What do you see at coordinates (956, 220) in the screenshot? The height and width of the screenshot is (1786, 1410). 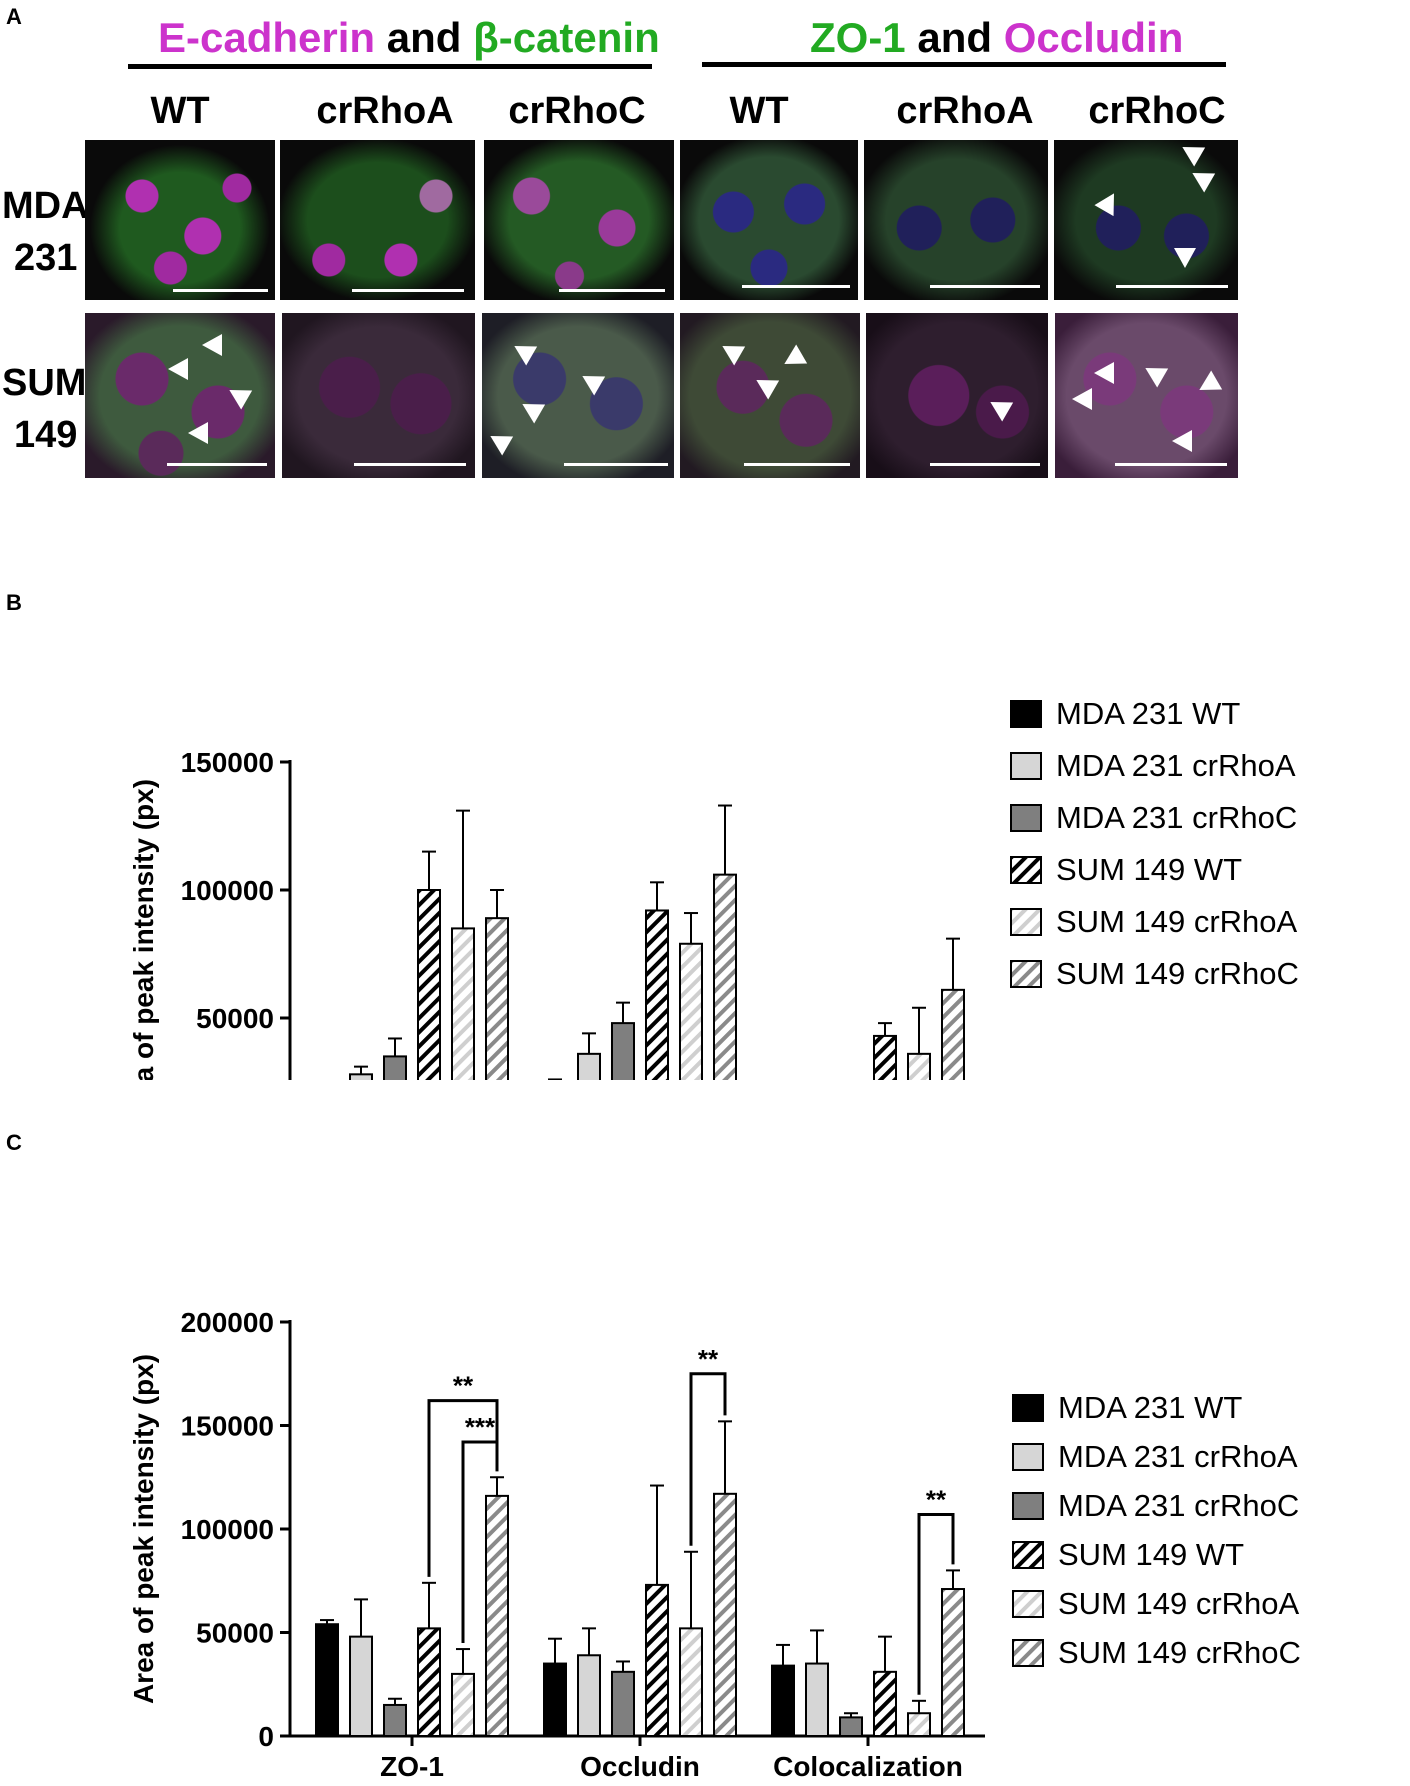 I see `micrograph-mda231-crrhoa-zo1` at bounding box center [956, 220].